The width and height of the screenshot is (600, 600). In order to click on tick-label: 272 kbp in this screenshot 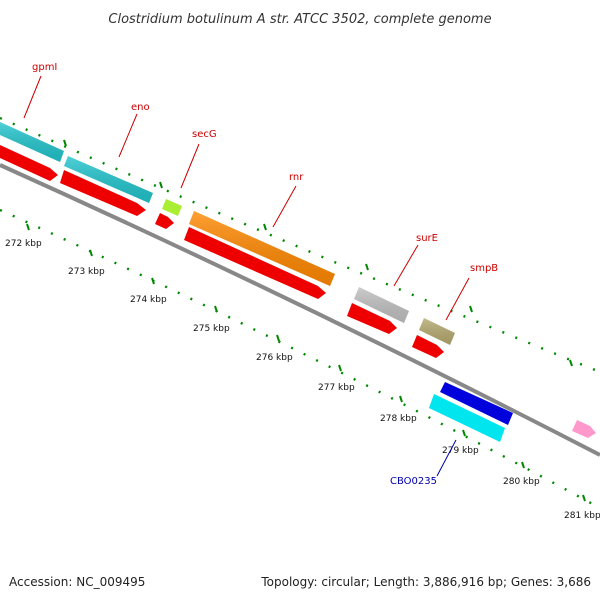, I will do `click(23, 244)`.